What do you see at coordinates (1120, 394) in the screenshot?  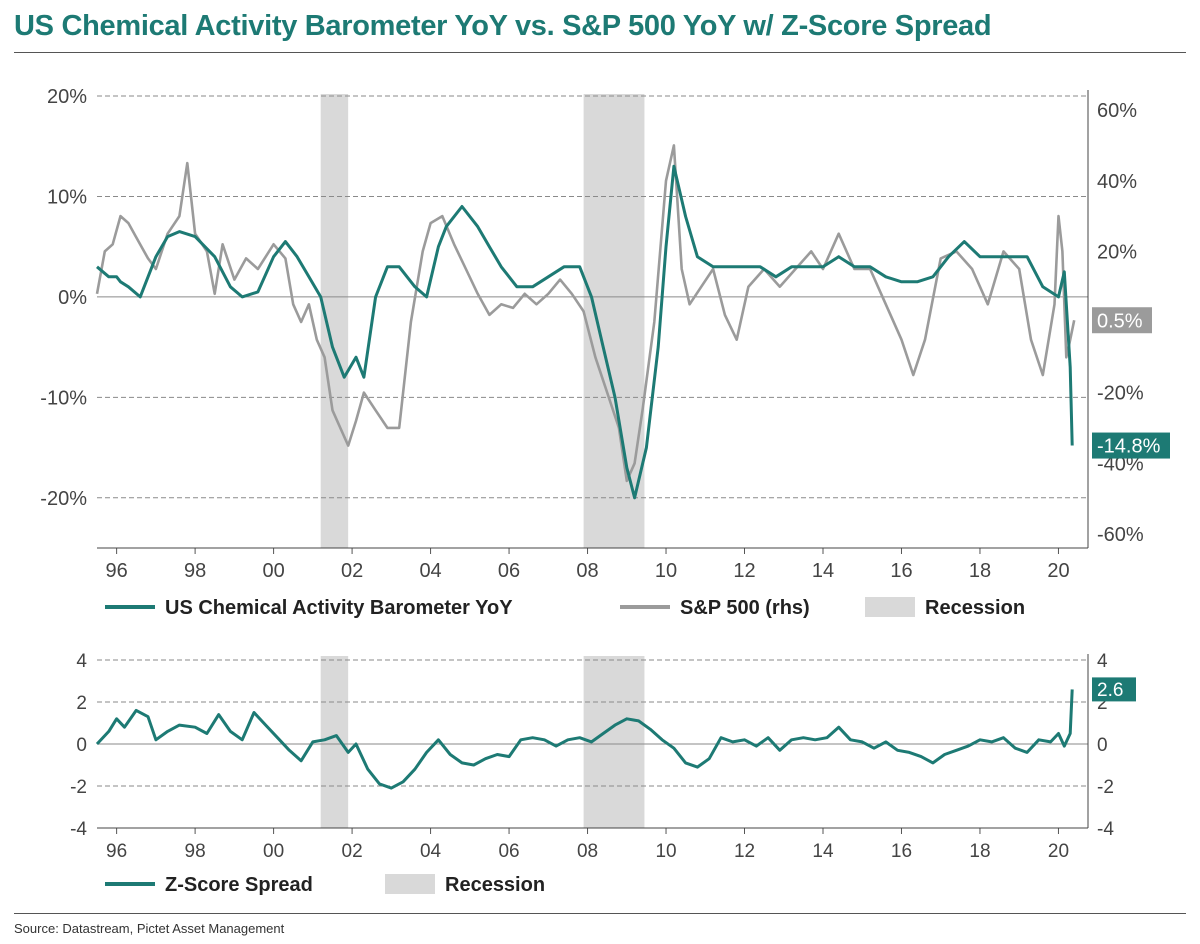 I see `y-right-tick-label: -20%` at bounding box center [1120, 394].